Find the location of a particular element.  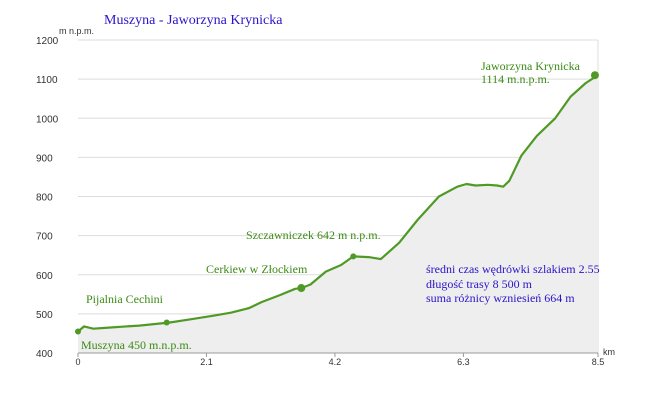

y-tick-label: 1100 is located at coordinates (47, 80).